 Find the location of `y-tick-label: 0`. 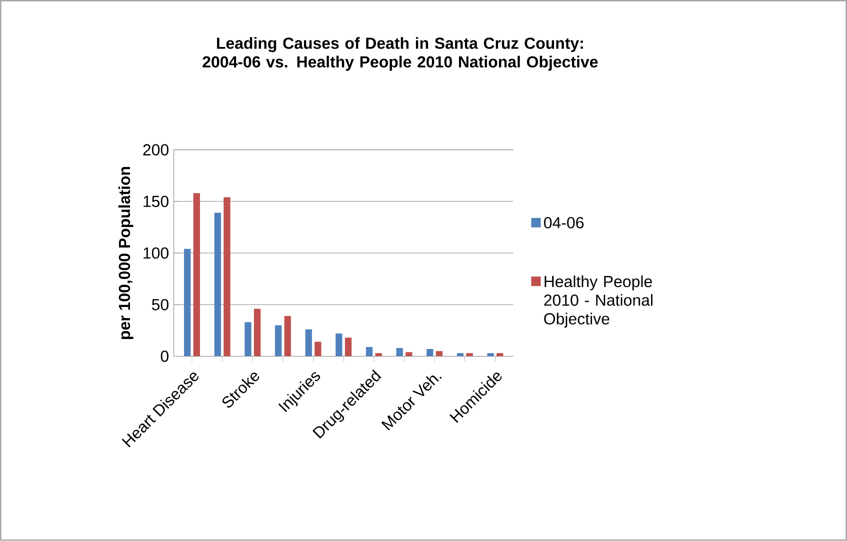

y-tick-label: 0 is located at coordinates (164, 356).